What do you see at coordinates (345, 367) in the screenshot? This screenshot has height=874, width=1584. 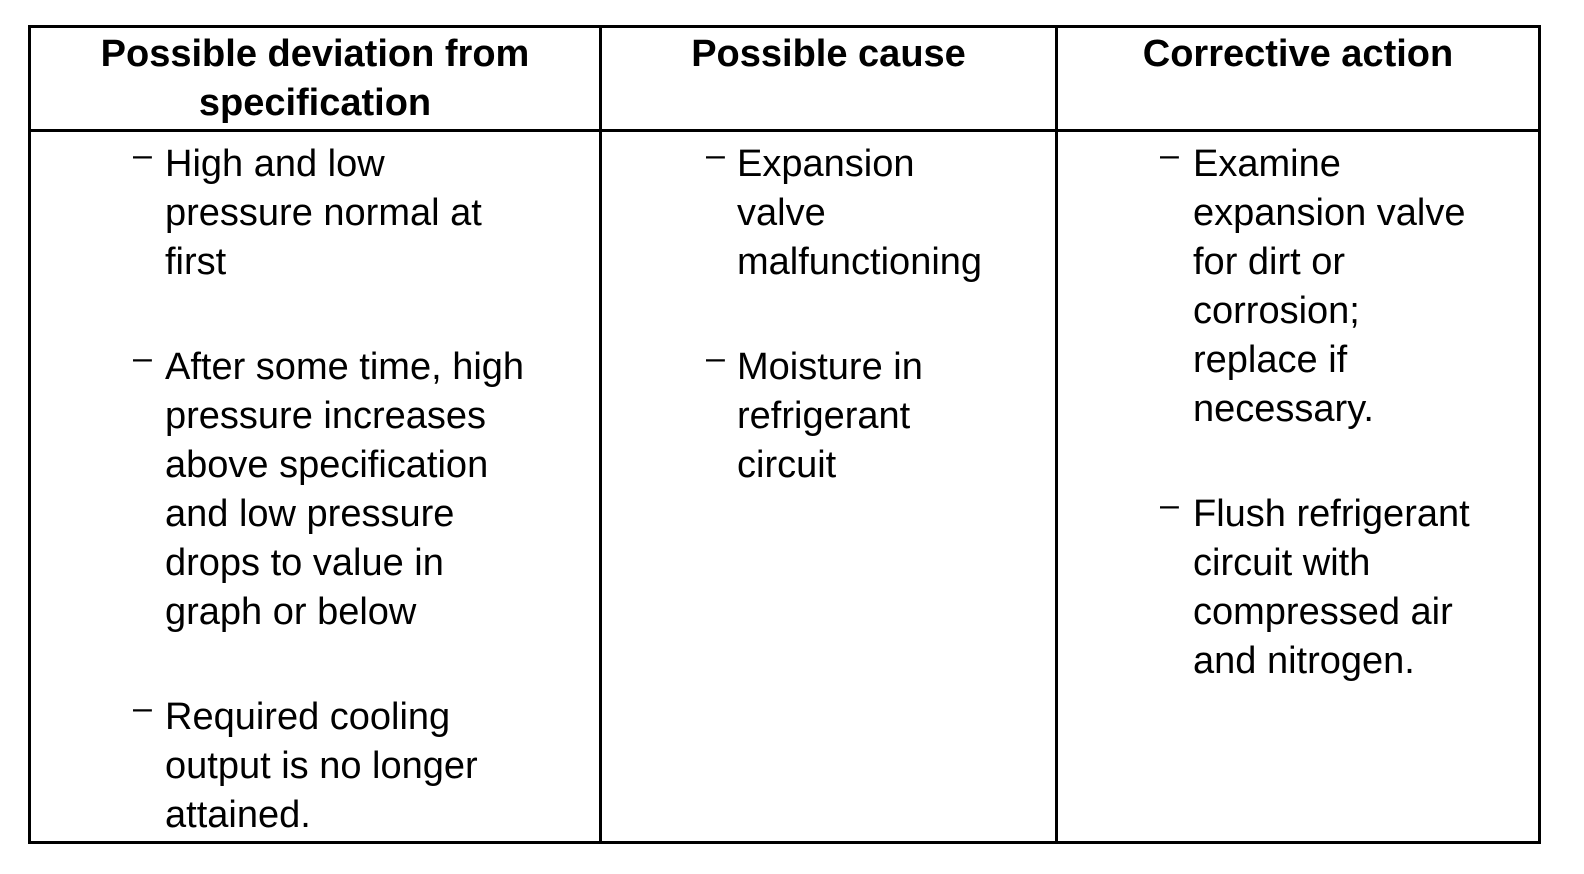 I see `item-line: After some time, high` at bounding box center [345, 367].